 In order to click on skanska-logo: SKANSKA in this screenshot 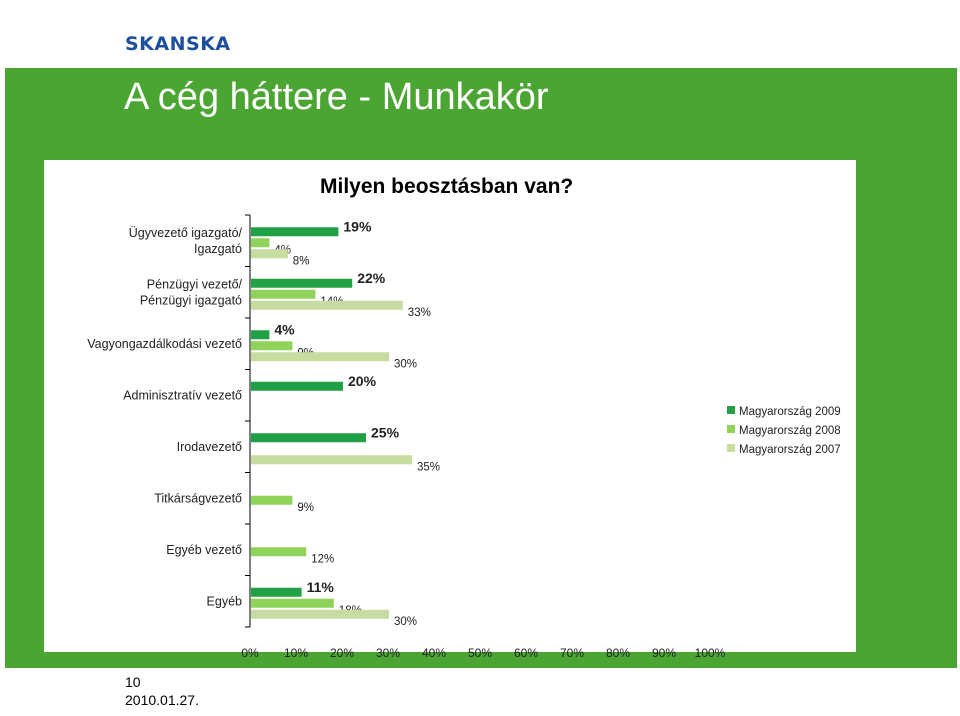, I will do `click(178, 44)`.